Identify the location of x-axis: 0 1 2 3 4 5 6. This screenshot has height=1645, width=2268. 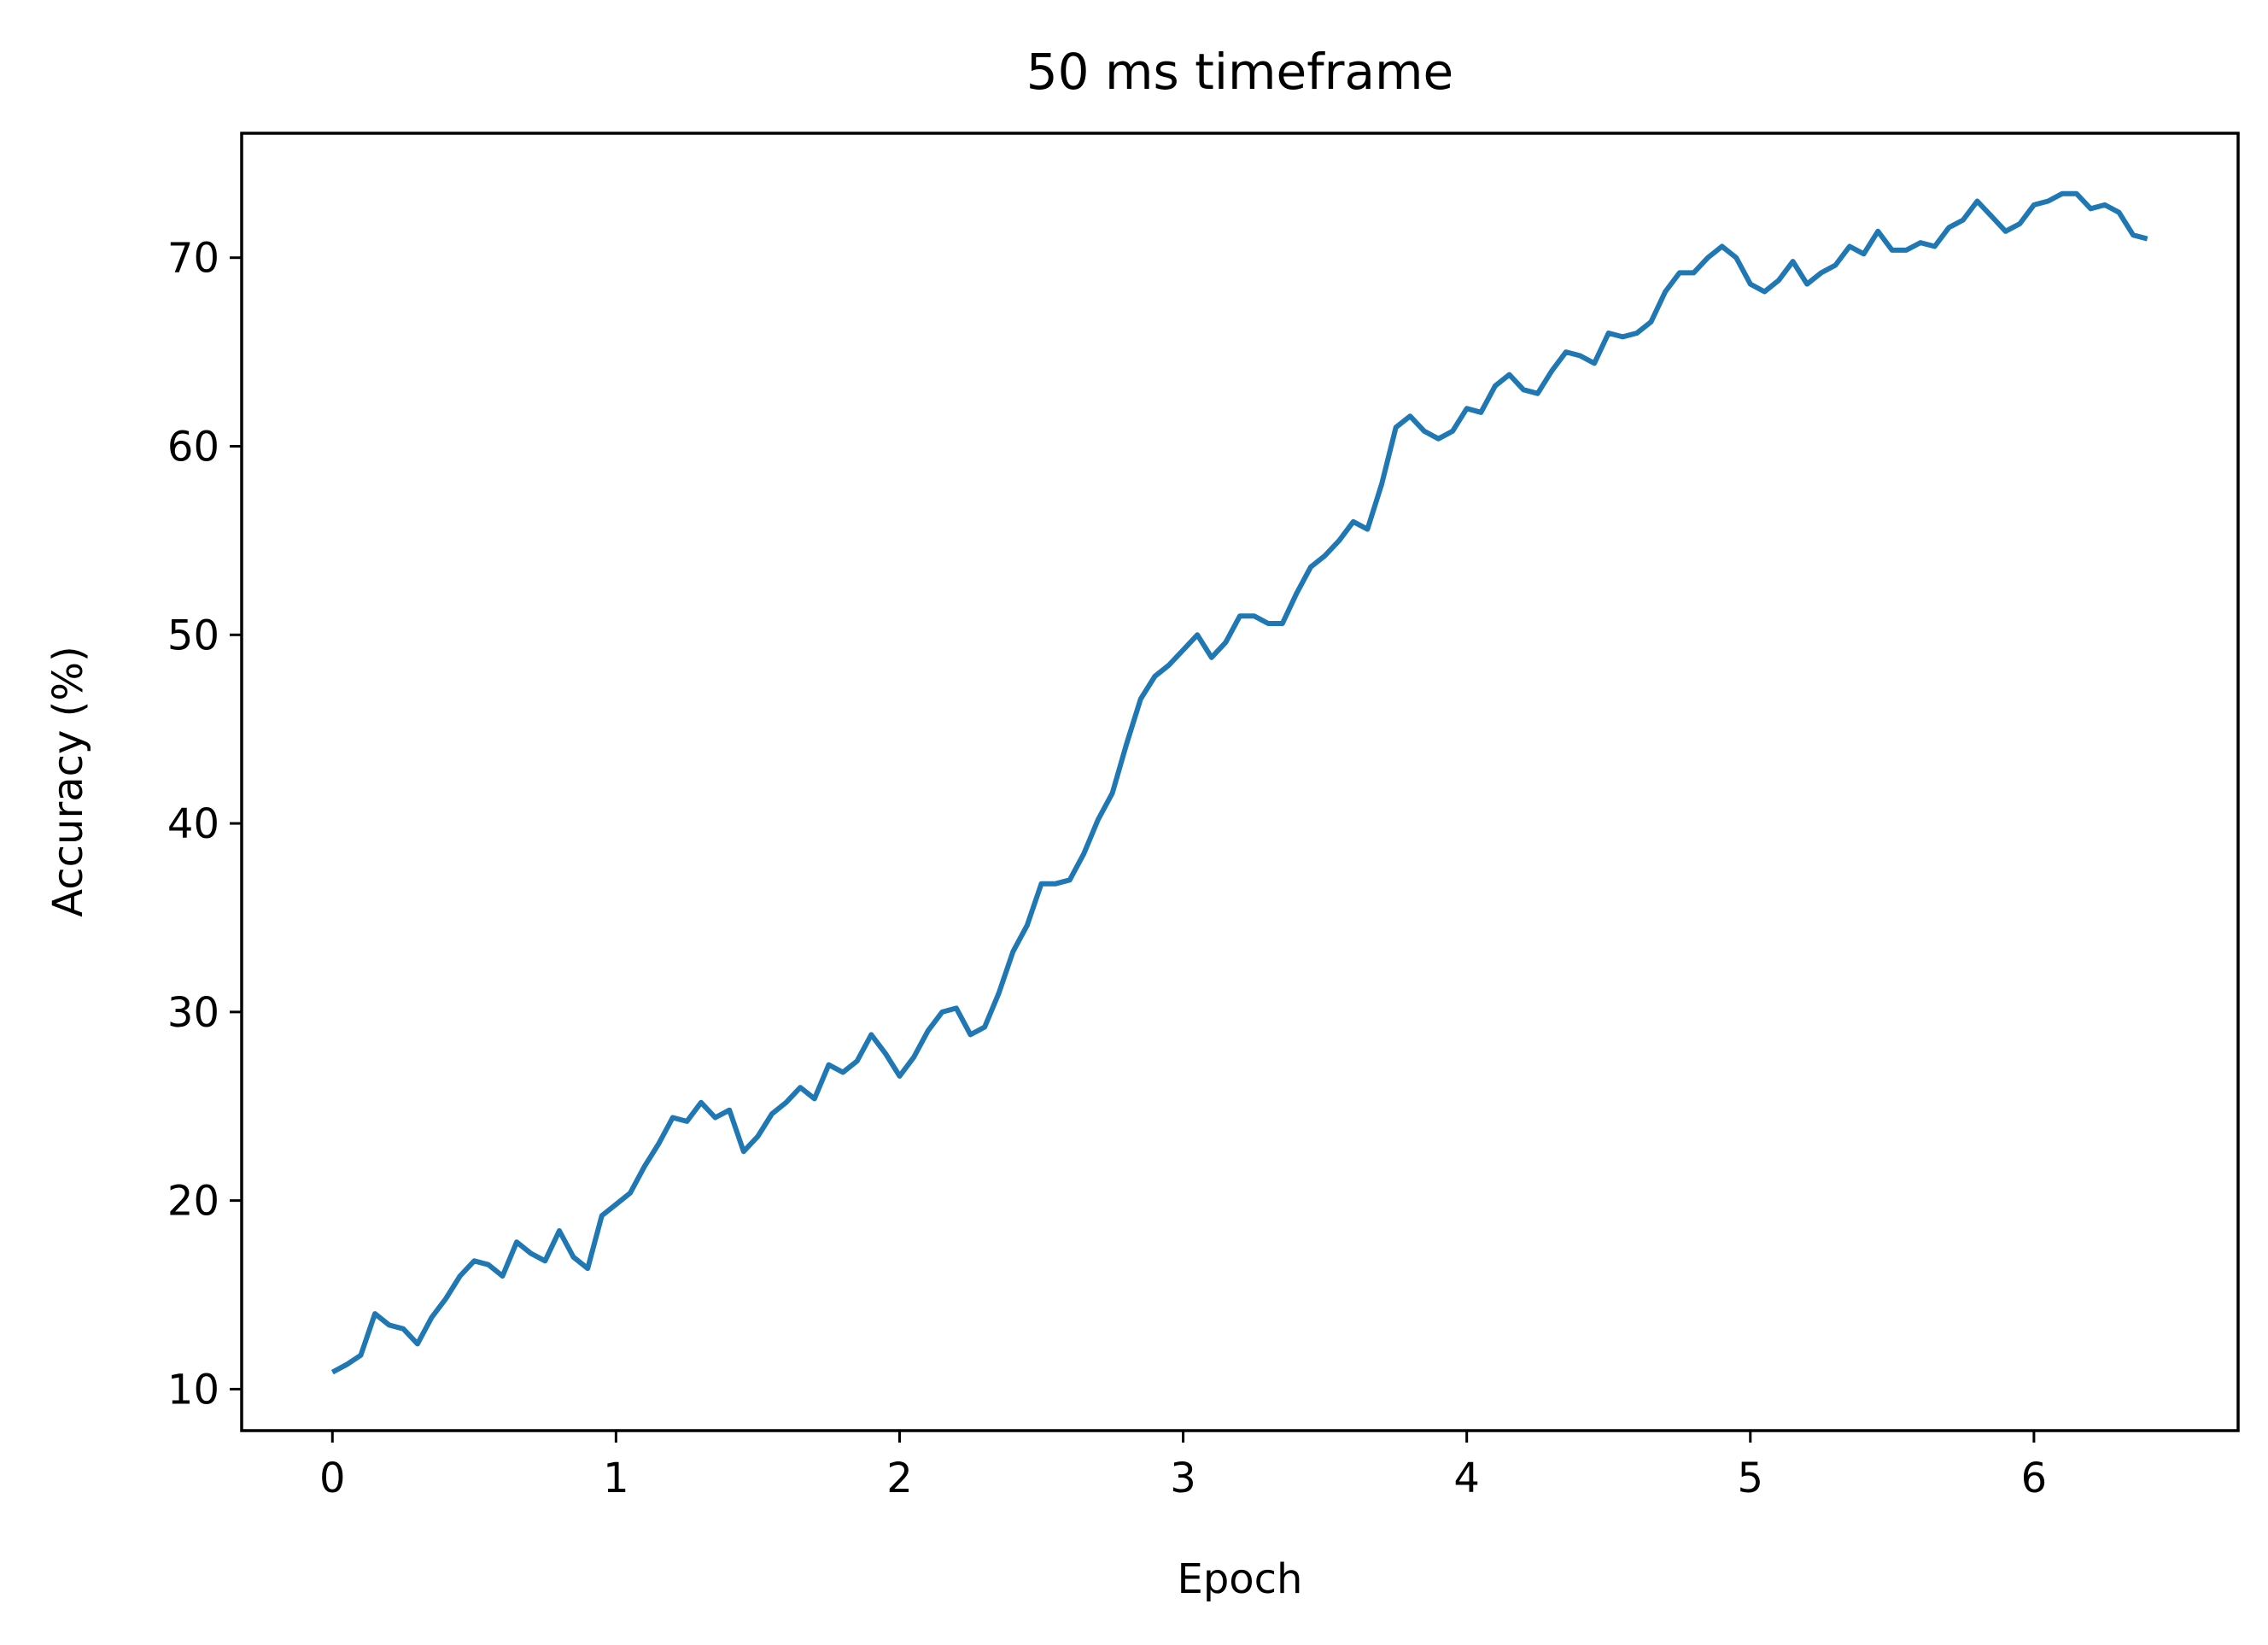
(1183, 1466).